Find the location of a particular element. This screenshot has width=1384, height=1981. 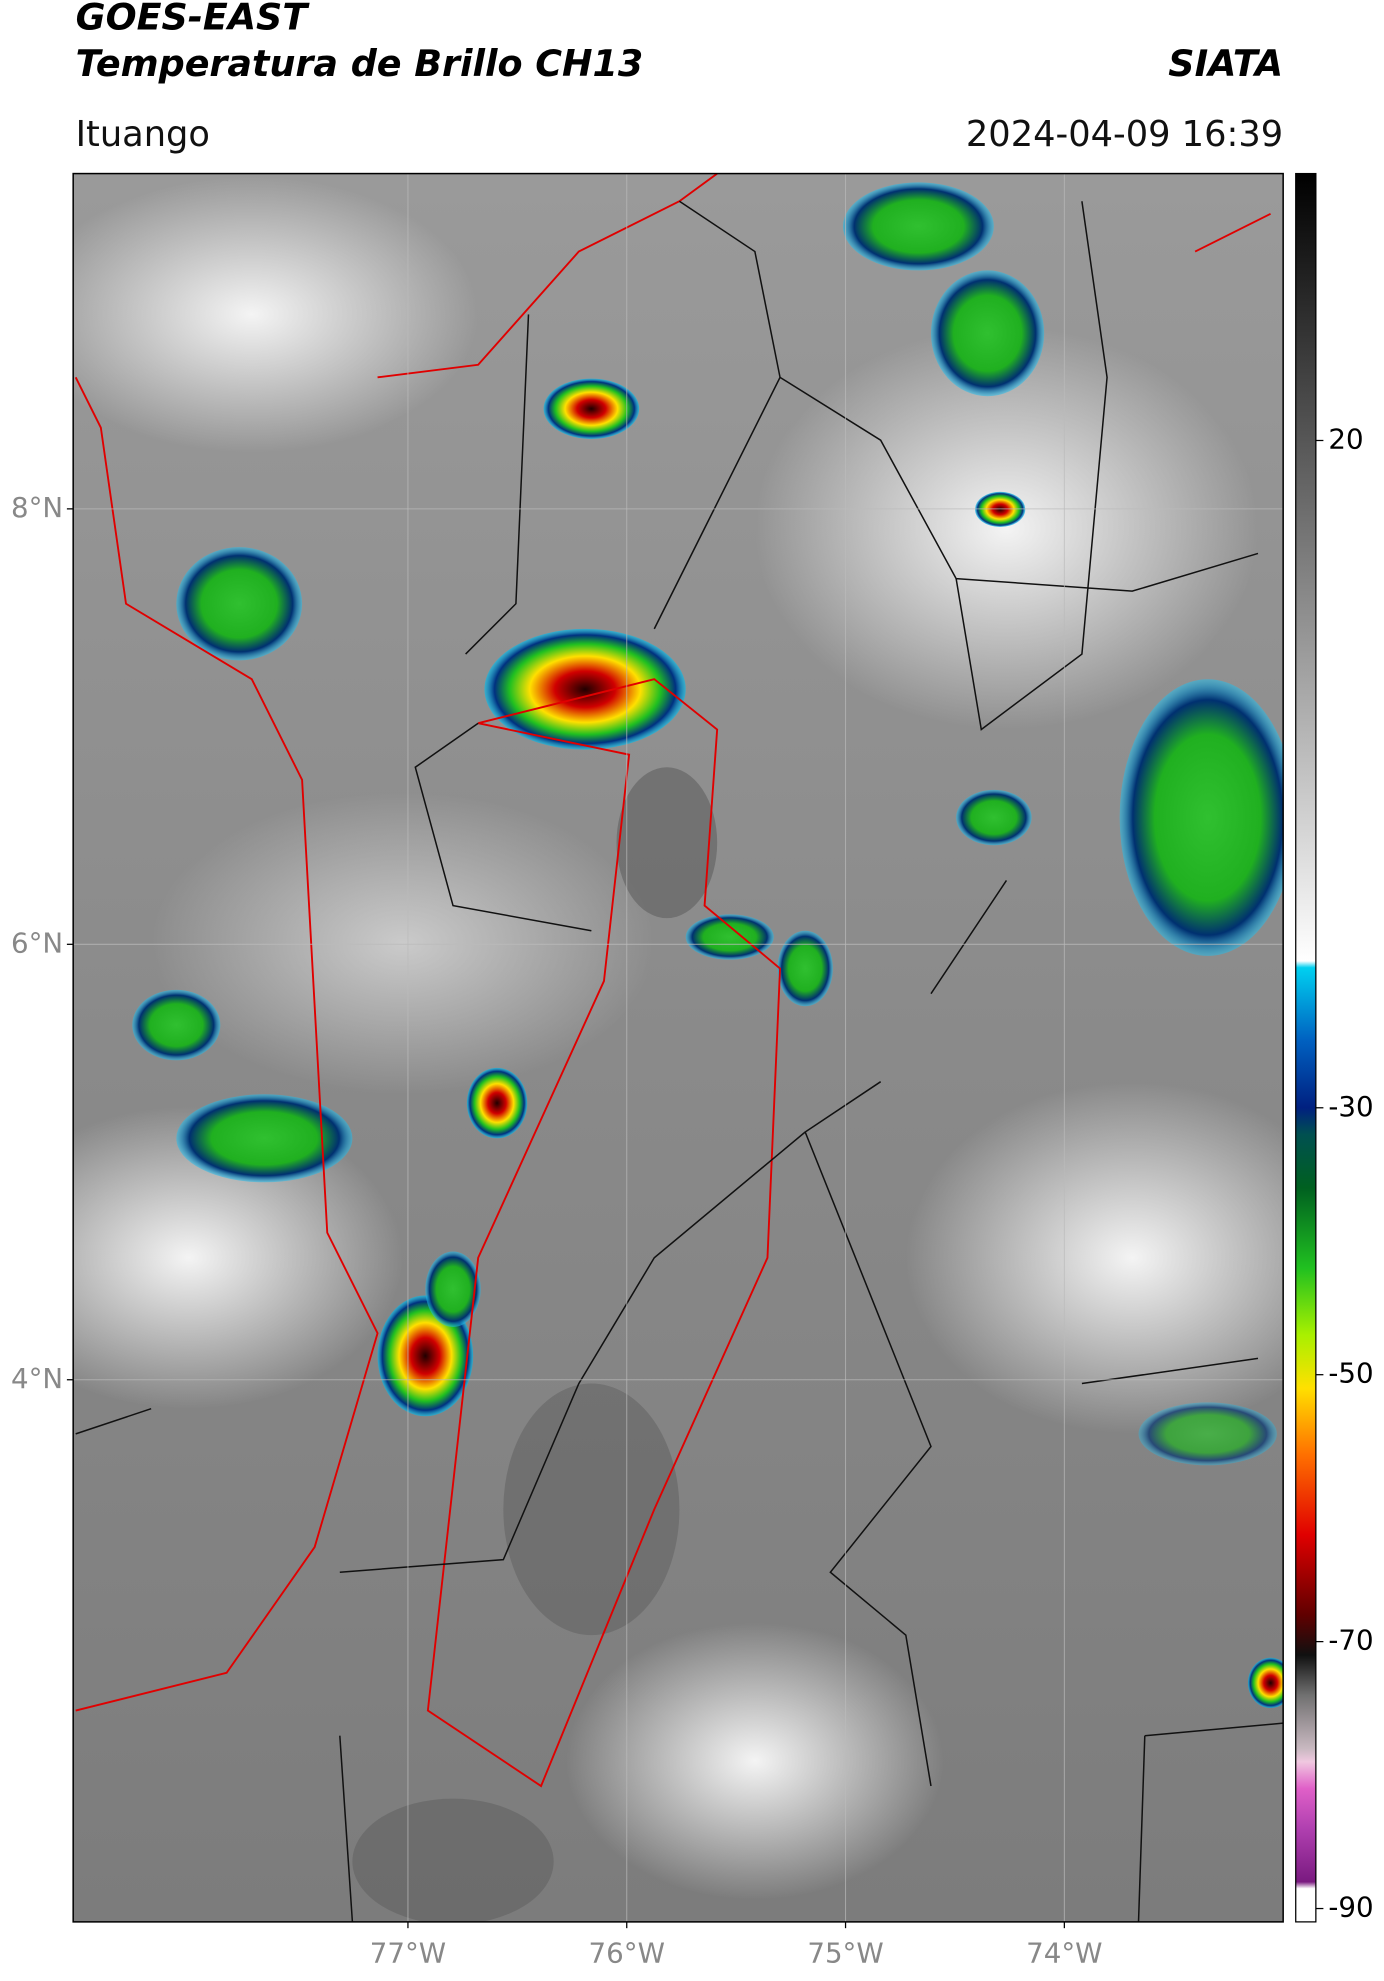

location: Ituango is located at coordinates (143, 134).